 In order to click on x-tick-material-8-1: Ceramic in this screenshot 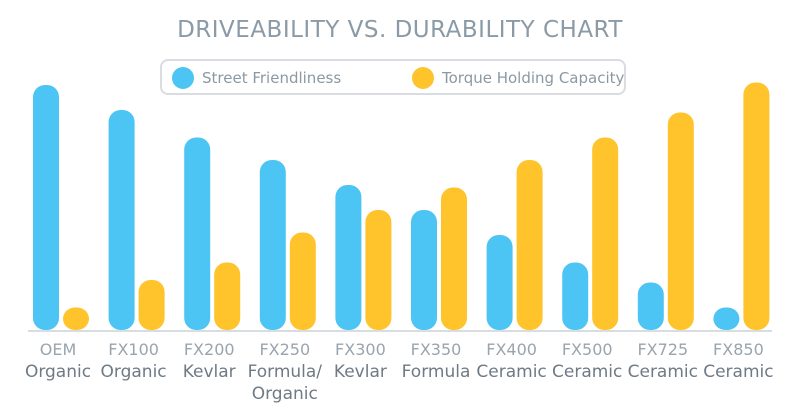, I will do `click(663, 372)`.